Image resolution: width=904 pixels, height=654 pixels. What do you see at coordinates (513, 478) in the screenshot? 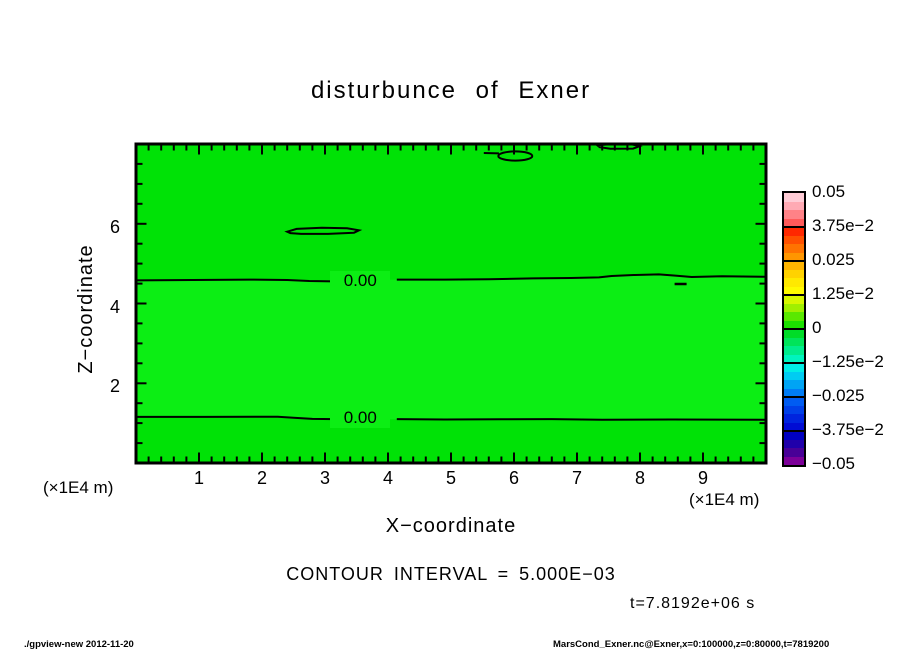
I see `x-tick-label: 6` at bounding box center [513, 478].